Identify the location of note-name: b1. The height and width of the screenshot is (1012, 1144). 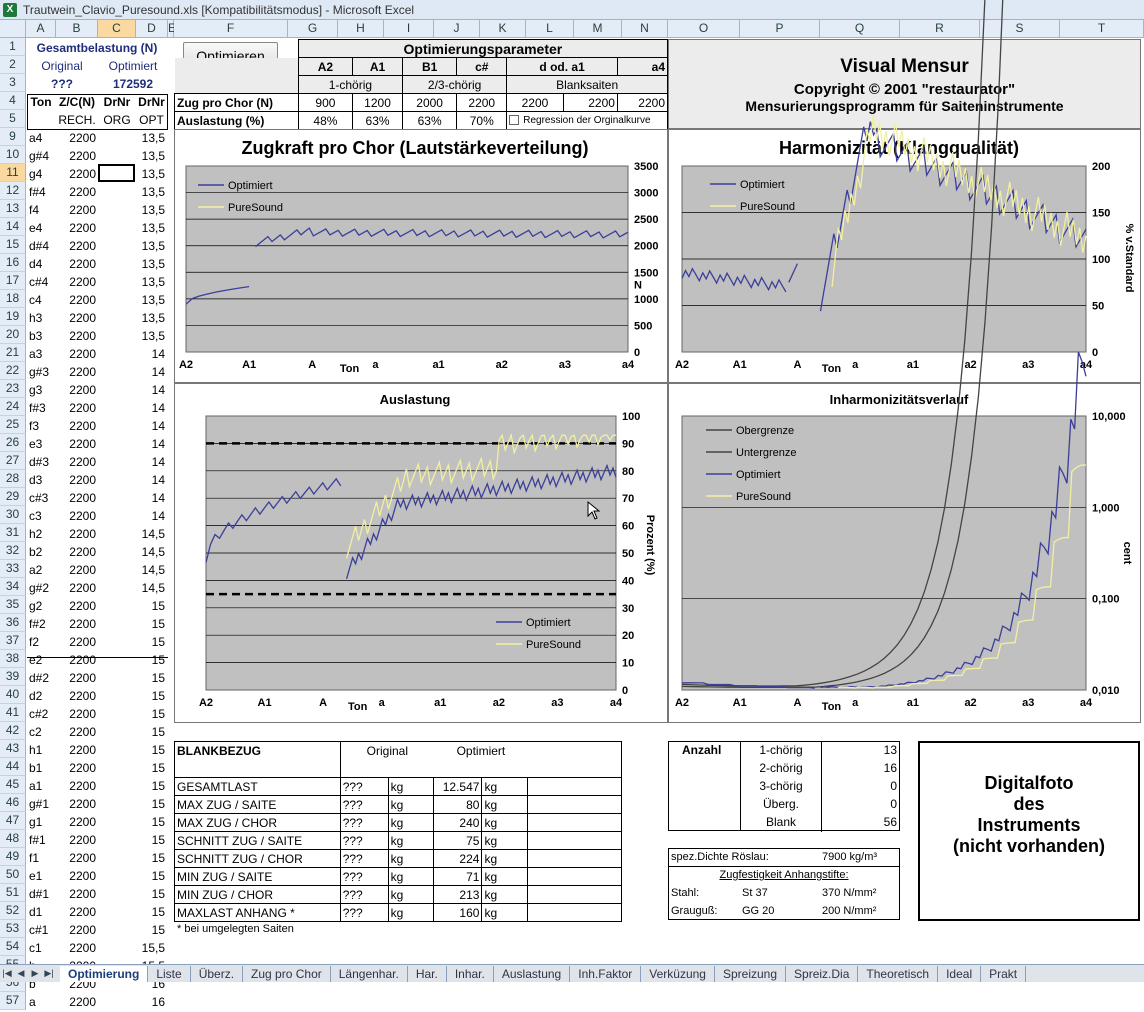
(36, 768).